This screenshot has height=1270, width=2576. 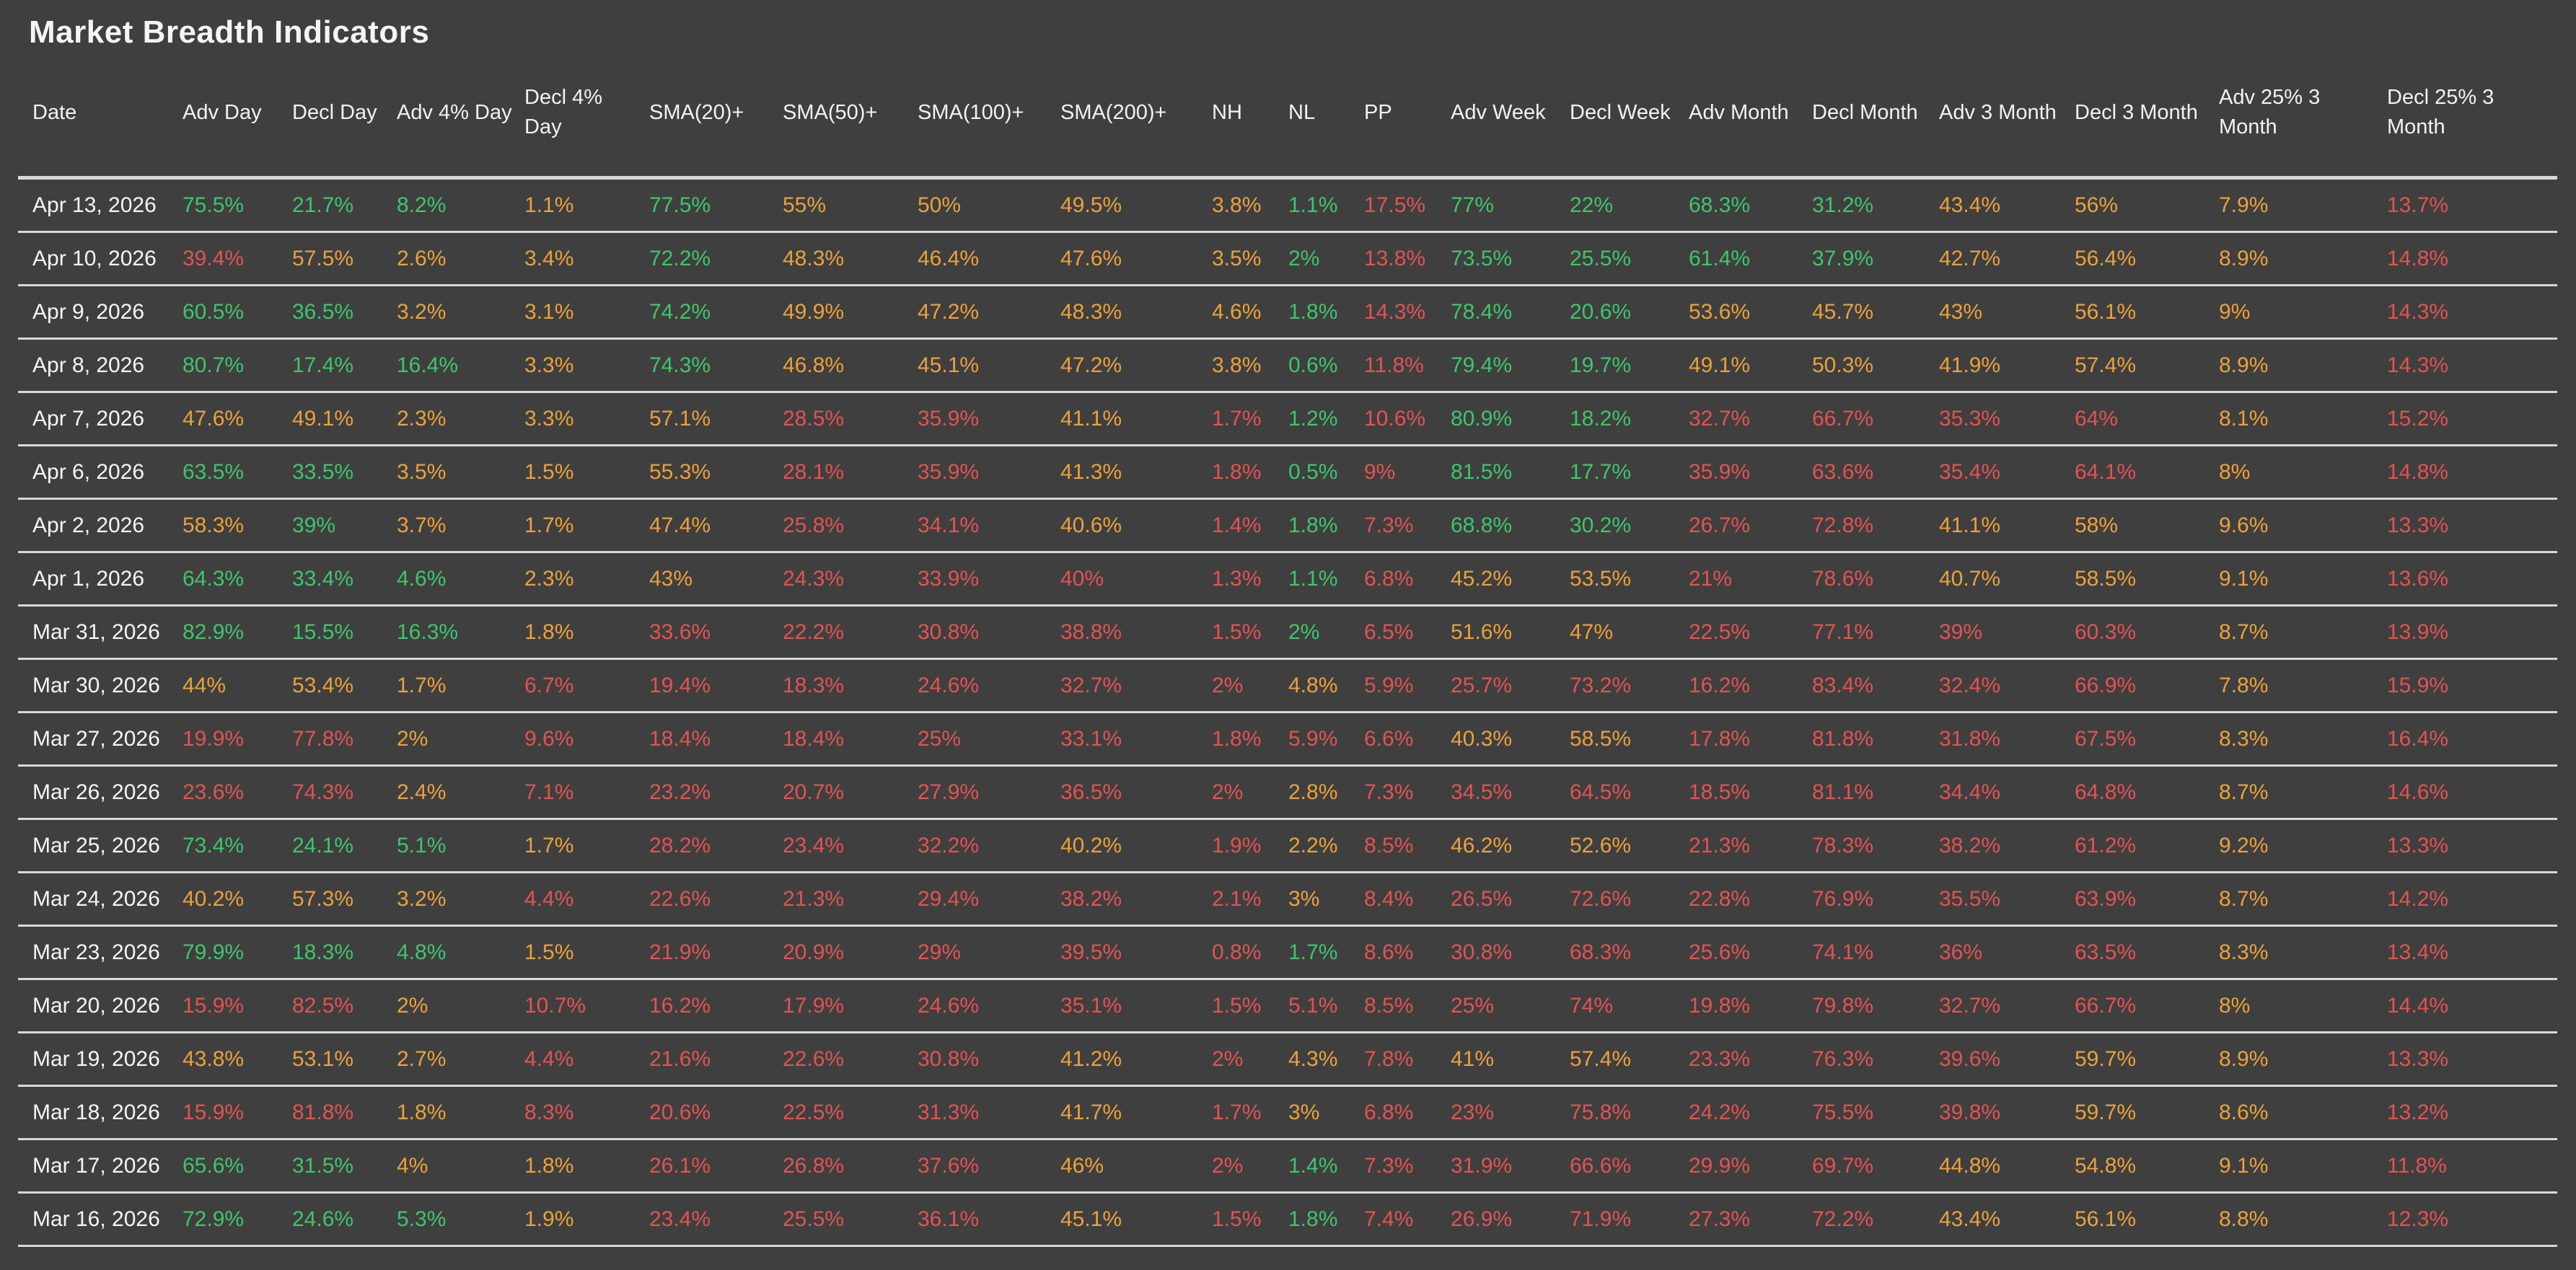 What do you see at coordinates (100, 899) in the screenshot?
I see `cell-date: Mar 24, 2026` at bounding box center [100, 899].